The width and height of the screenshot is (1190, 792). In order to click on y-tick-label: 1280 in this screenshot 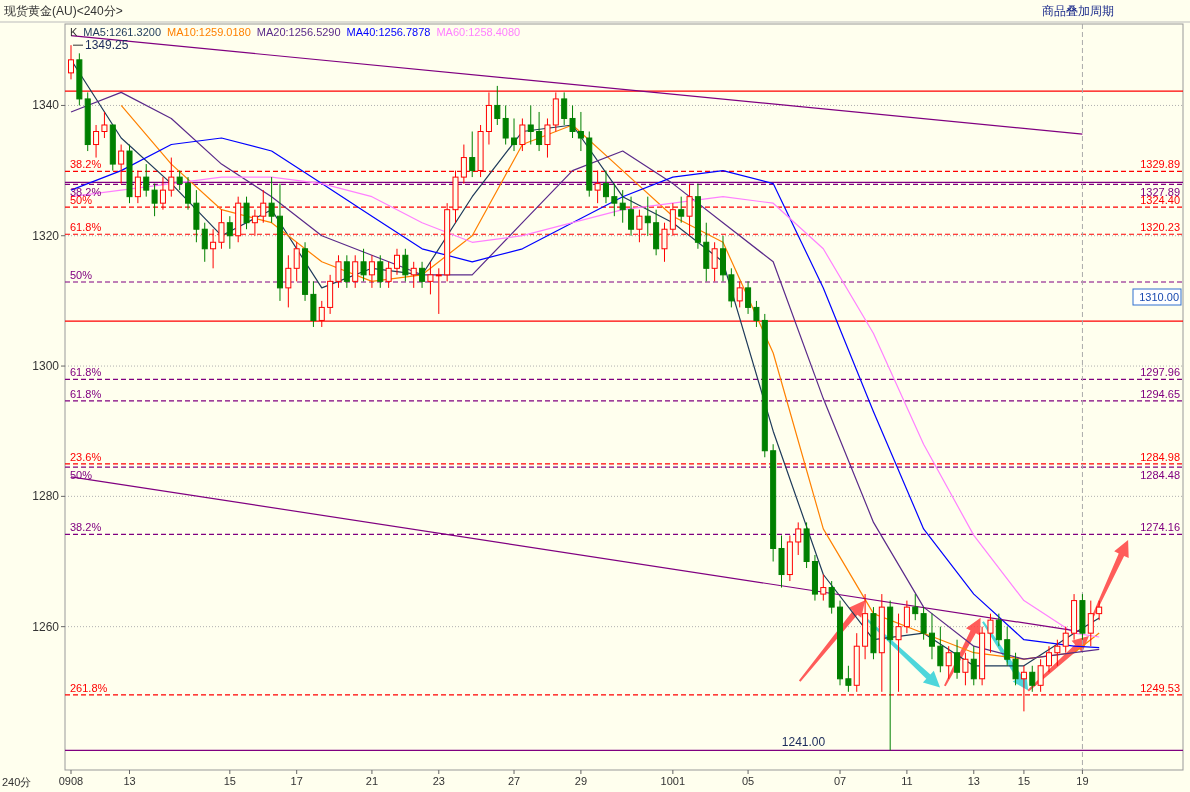, I will do `click(46, 496)`.